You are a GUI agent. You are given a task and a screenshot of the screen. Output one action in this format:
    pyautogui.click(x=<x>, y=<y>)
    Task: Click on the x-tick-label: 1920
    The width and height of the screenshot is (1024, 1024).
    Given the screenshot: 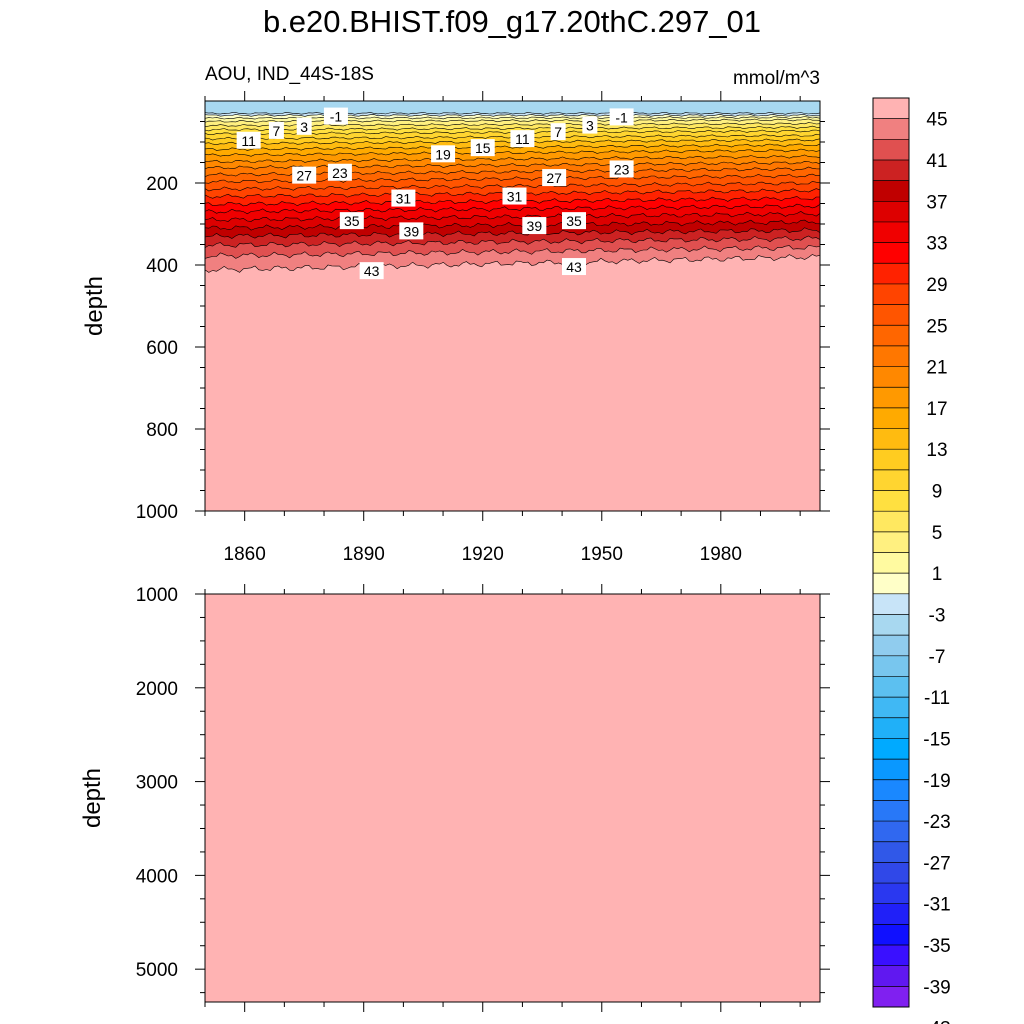 What is the action you would take?
    pyautogui.click(x=483, y=554)
    